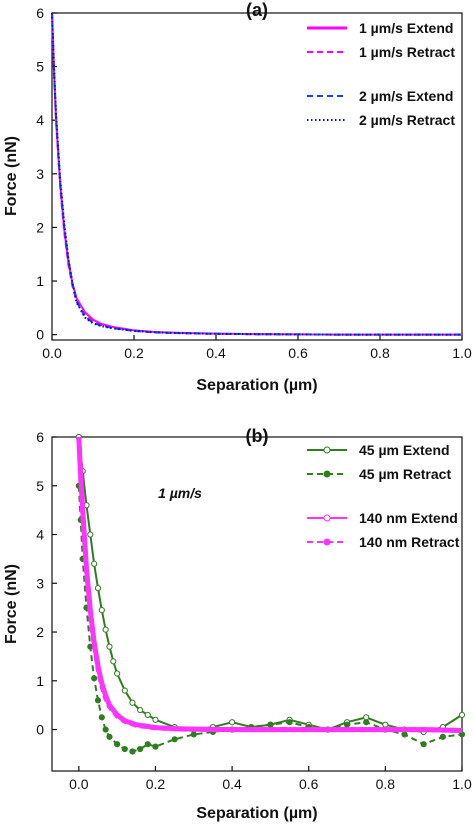 The image size is (474, 824). What do you see at coordinates (405, 474) in the screenshot?
I see `legend-label: 45 µm Retract` at bounding box center [405, 474].